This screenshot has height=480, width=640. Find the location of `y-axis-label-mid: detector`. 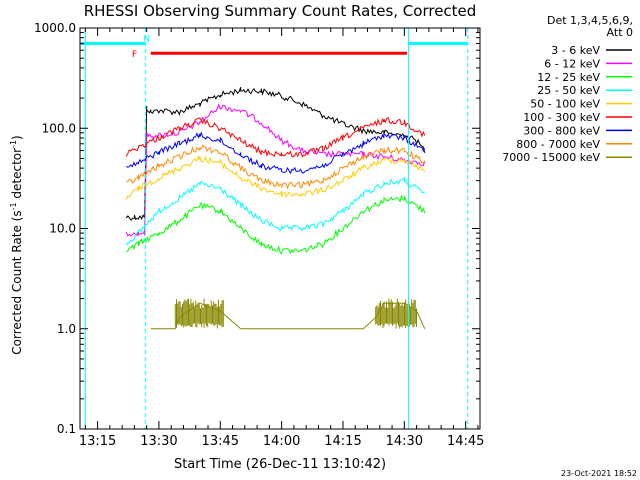

y-axis-label-mid: detector is located at coordinates (17, 175).